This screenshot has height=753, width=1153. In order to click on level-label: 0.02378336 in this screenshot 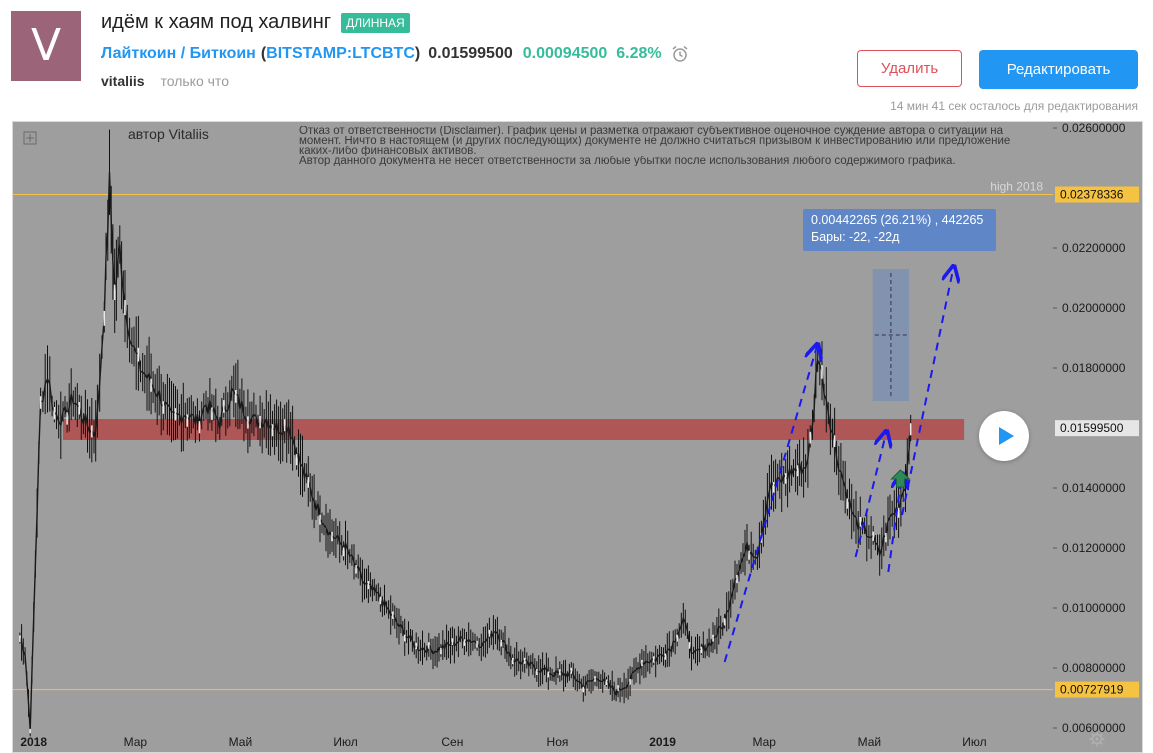, I will do `click(1092, 194)`.